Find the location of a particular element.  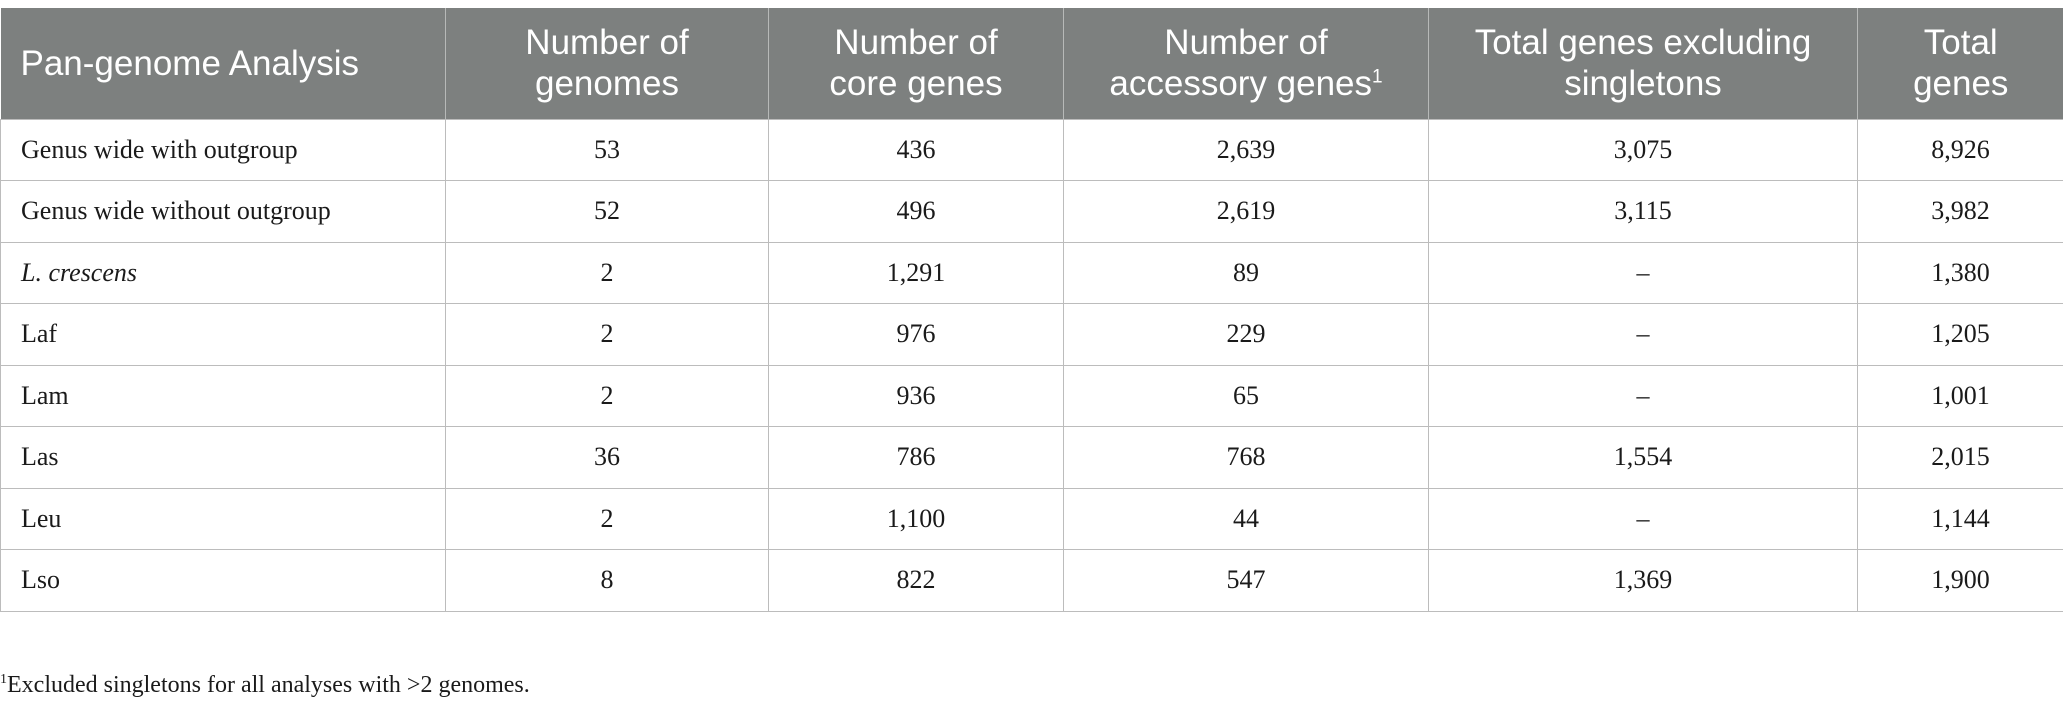

cell-total-genes: 1,900 is located at coordinates (1960, 580).